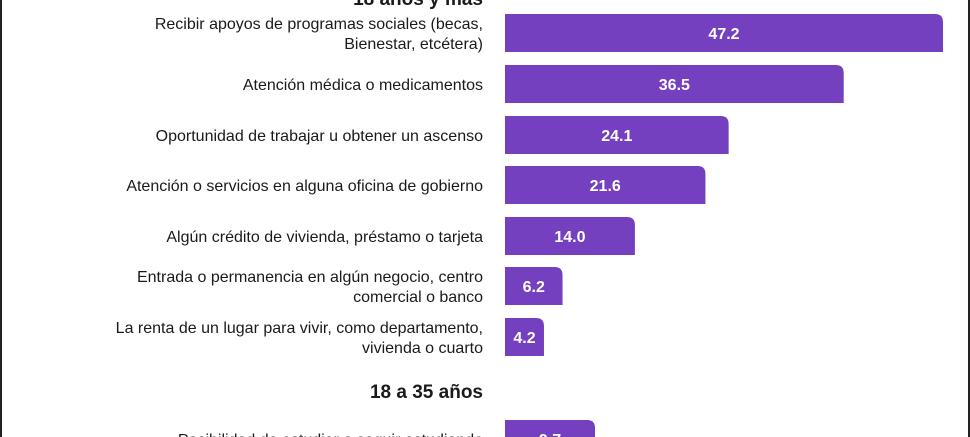 The image size is (970, 437). I want to click on value-label: 14.0, so click(569, 237).